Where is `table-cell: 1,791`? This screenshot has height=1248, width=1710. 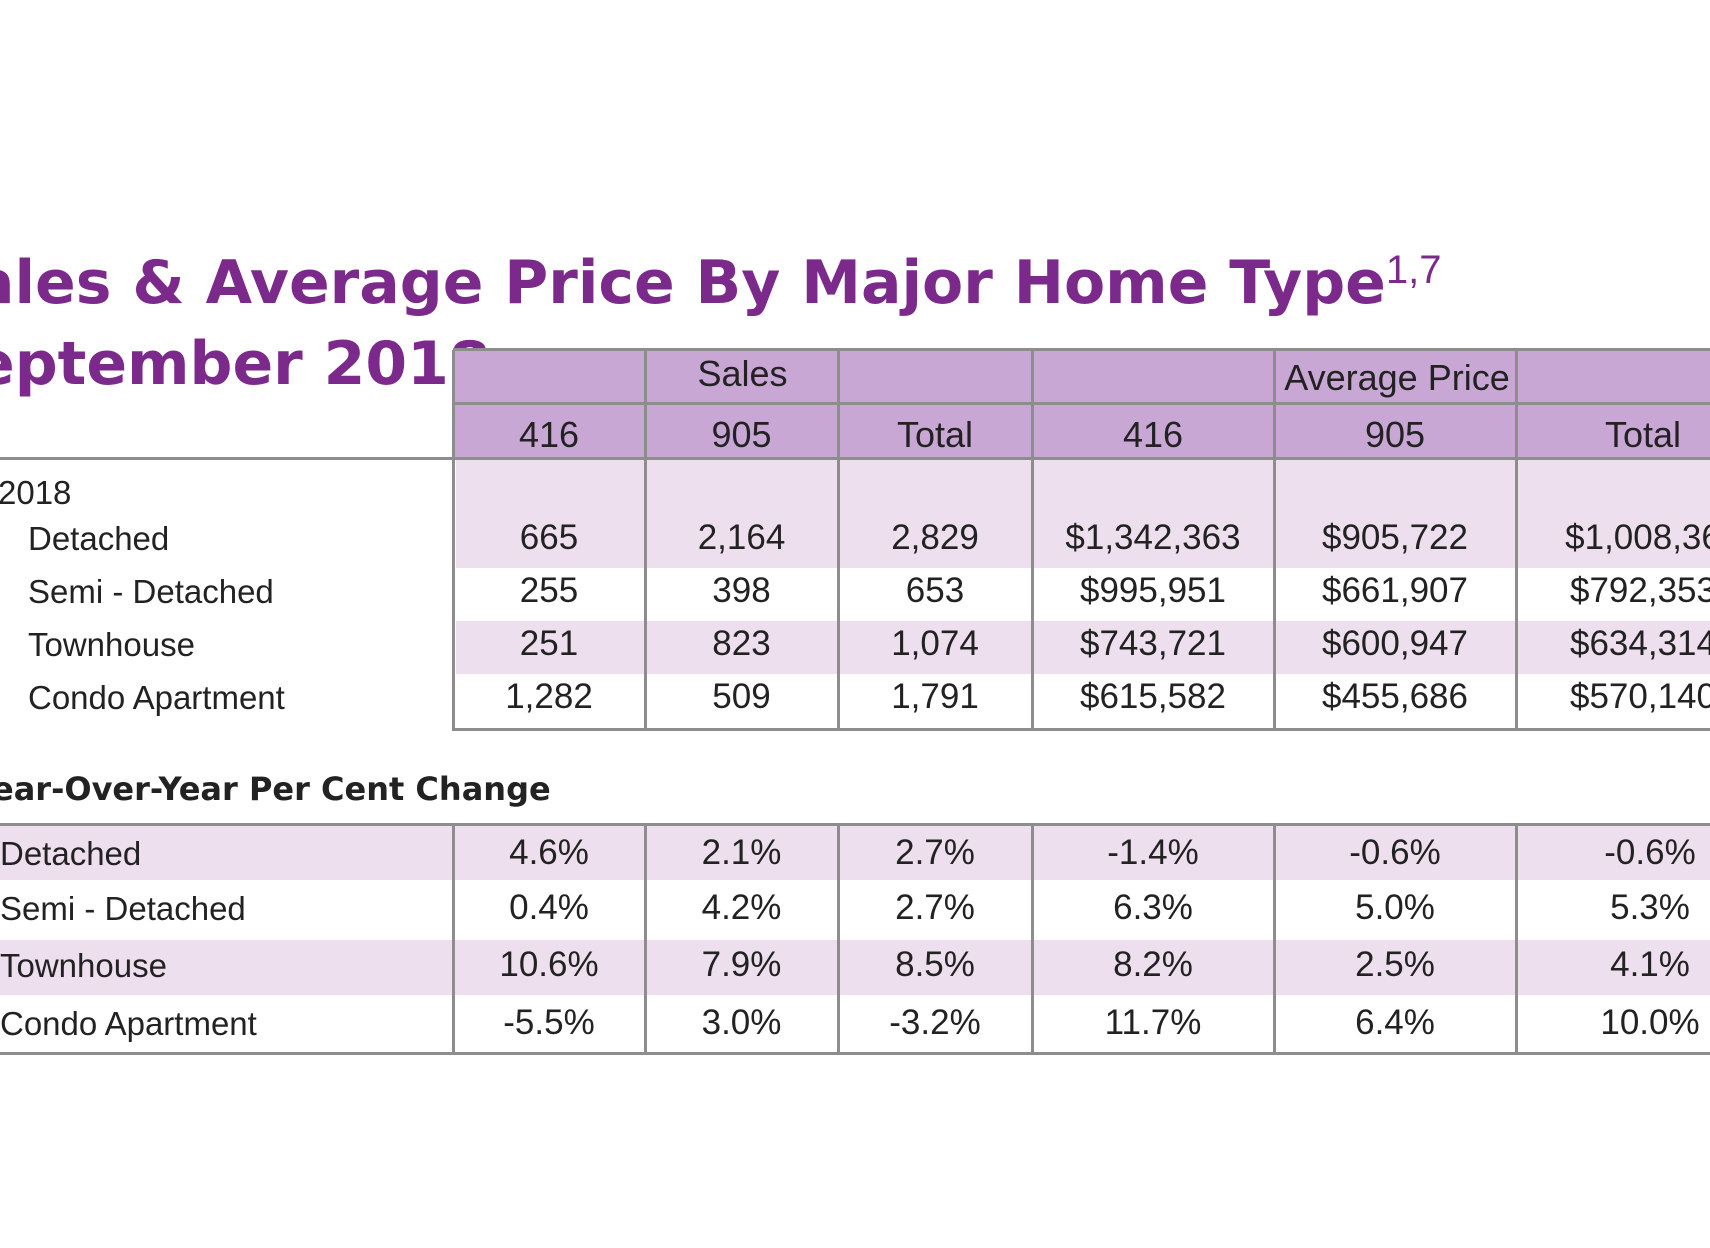
table-cell: 1,791 is located at coordinates (935, 696).